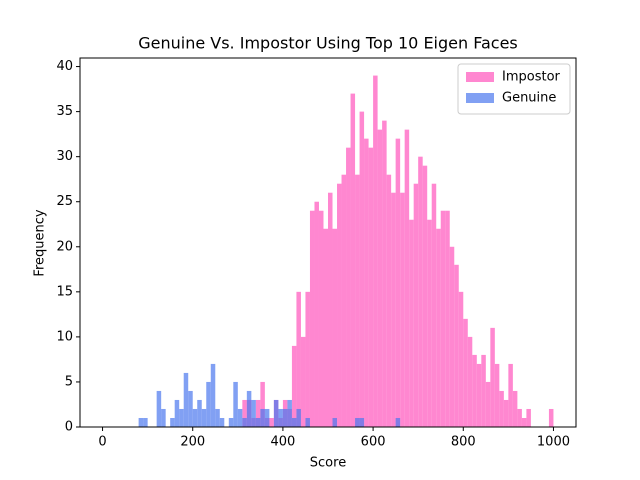 This screenshot has height=480, width=640. What do you see at coordinates (69, 427) in the screenshot?
I see `y-tick-label: 0` at bounding box center [69, 427].